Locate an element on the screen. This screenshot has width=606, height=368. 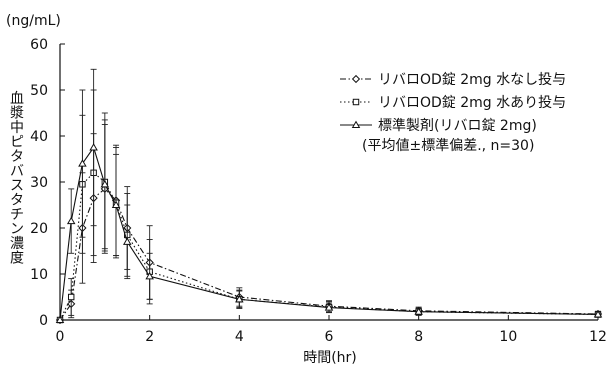
y-axis-title-char: 度 is located at coordinates (17, 259).